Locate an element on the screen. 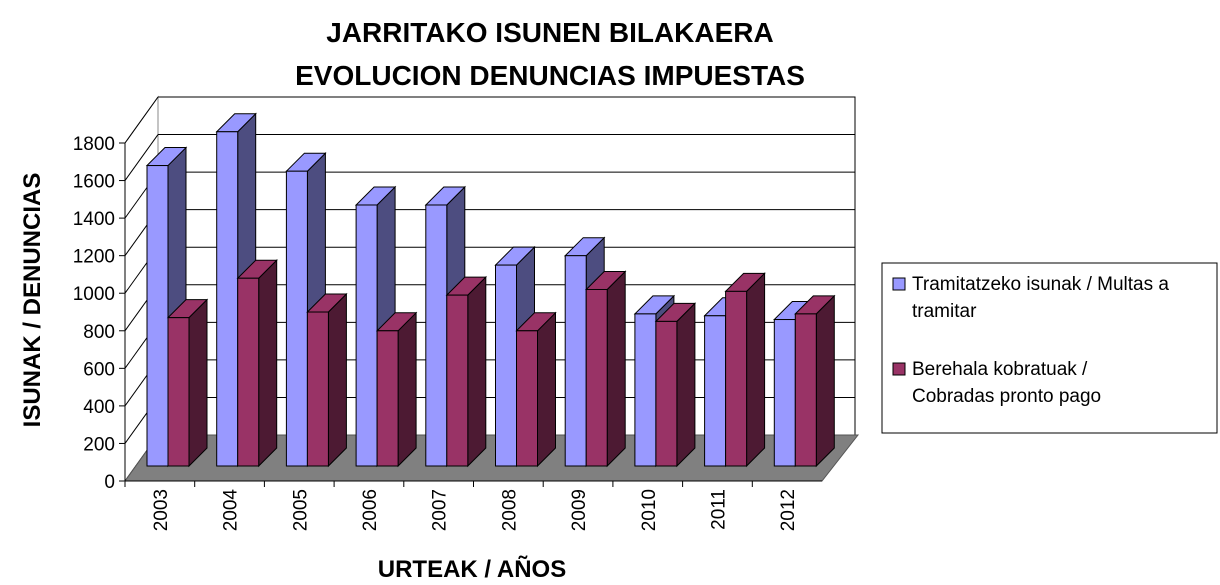 This screenshot has width=1220, height=585. x-tick-label: 2012 is located at coordinates (788, 510).